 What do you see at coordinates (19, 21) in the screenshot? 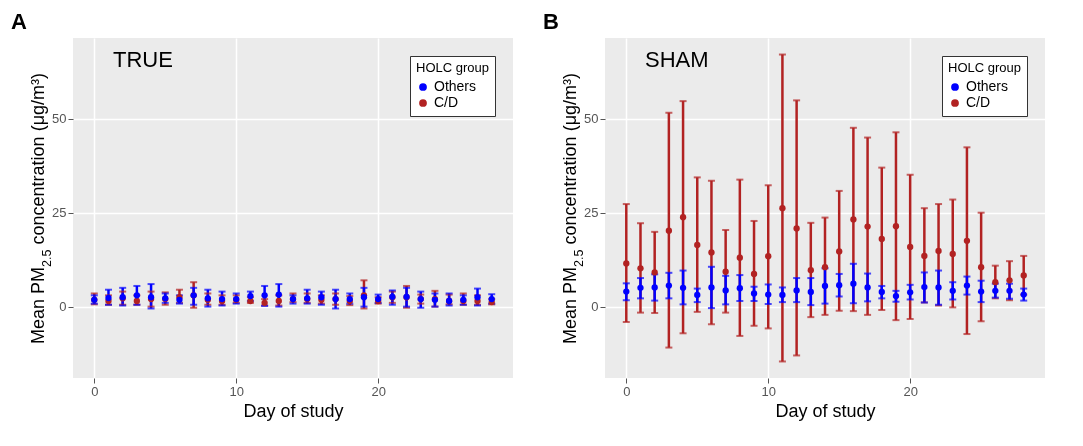
I see `text: A` at bounding box center [19, 21].